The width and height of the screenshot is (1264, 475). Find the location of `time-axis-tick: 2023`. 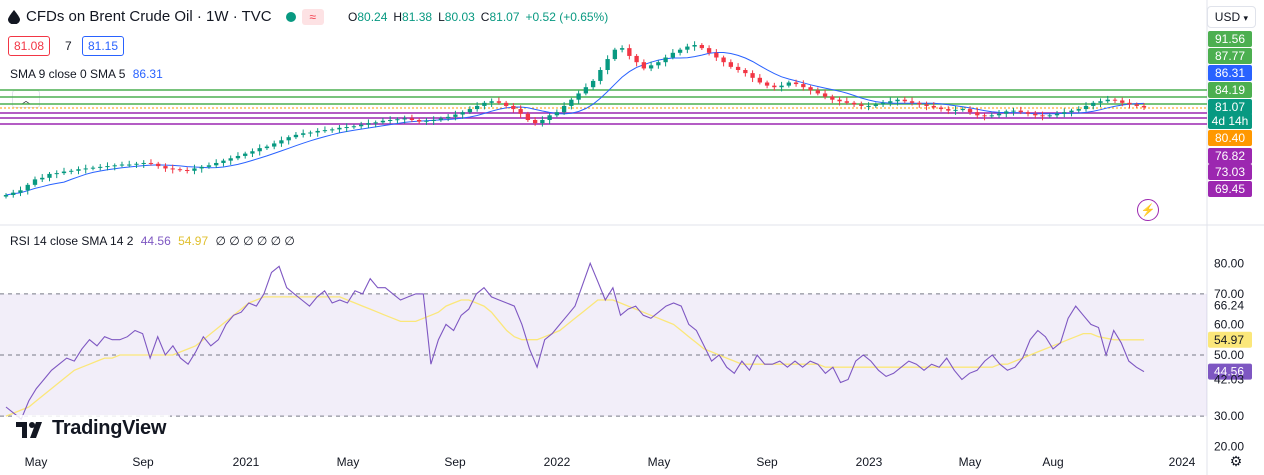

time-axis-tick: 2023 is located at coordinates (869, 462).